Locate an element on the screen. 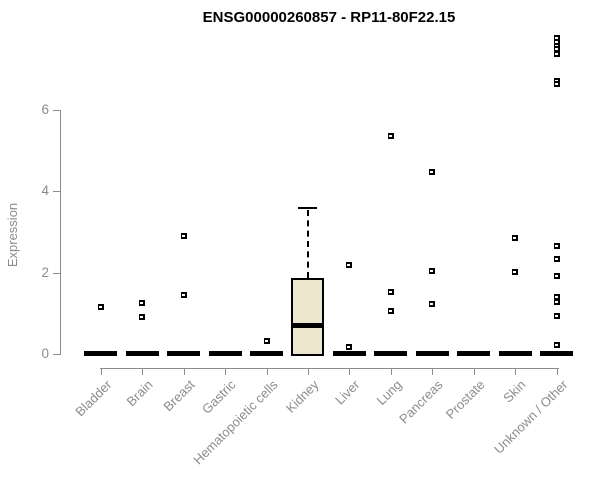 This screenshot has width=600, height=500. collapsed-box-brain is located at coordinates (142, 353).